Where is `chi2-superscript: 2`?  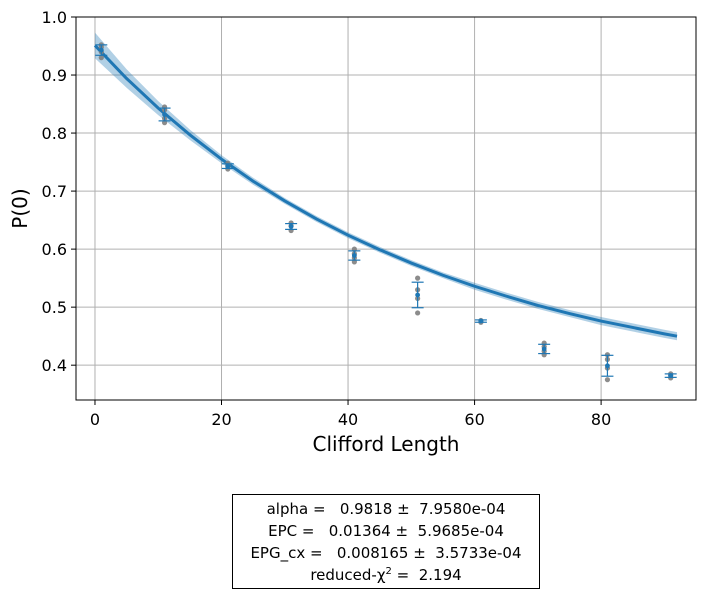 chi2-superscript: 2 is located at coordinates (388, 571).